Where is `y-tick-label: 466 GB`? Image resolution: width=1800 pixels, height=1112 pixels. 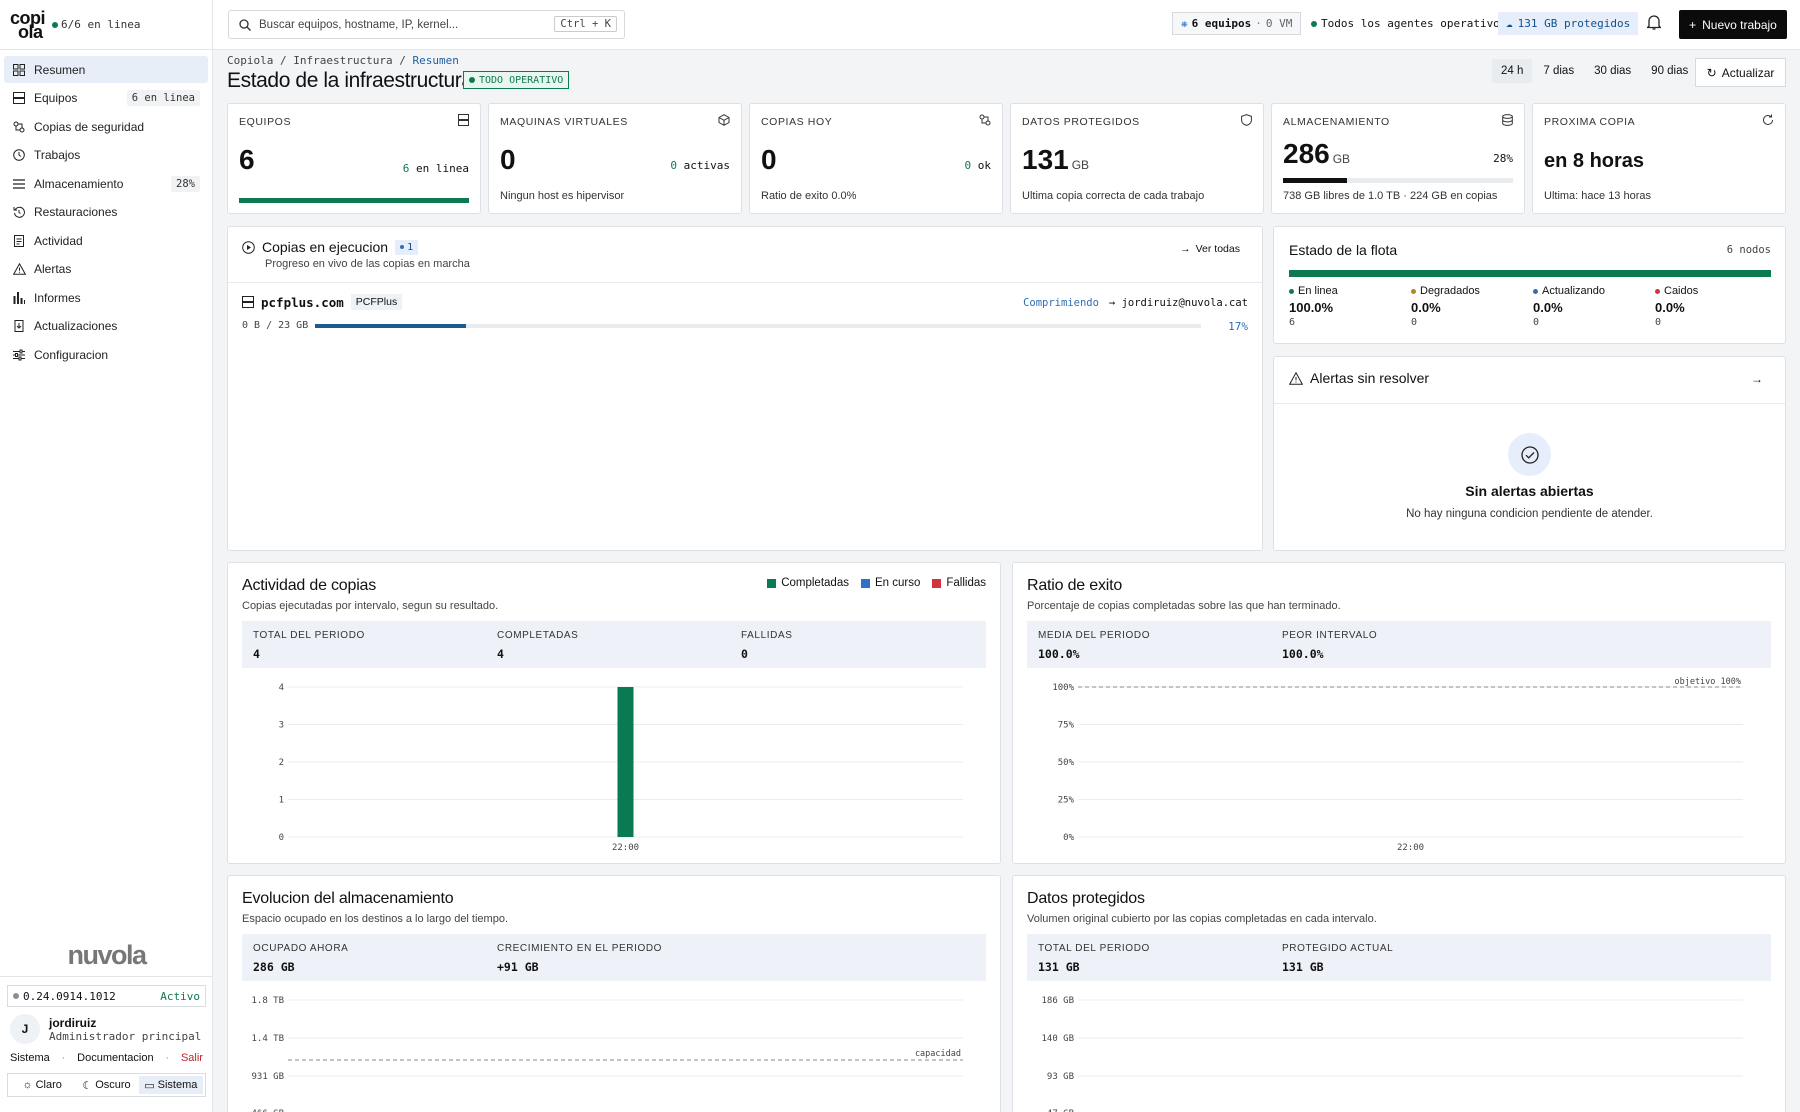
y-tick-label: 466 GB is located at coordinates (267, 1110).